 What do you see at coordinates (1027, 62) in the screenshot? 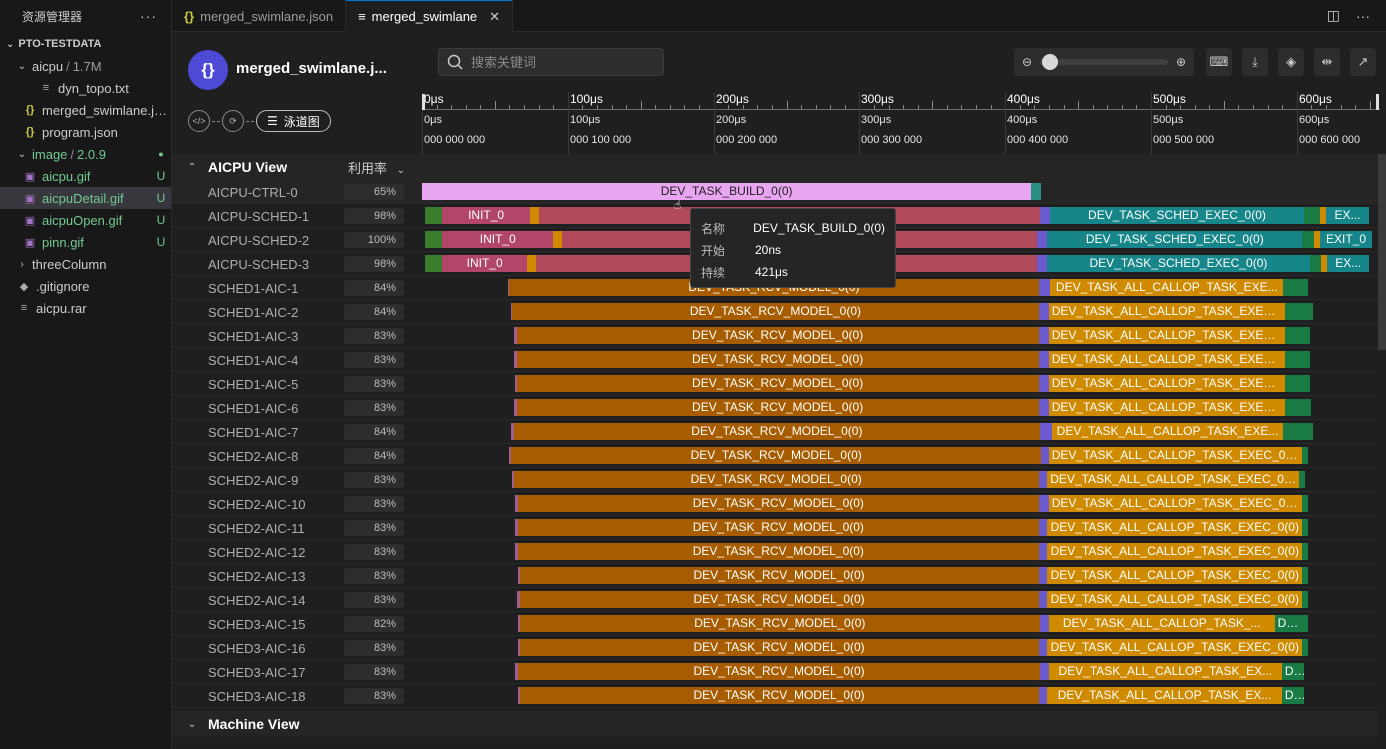
I see `zoom-out-icon: ⊖` at bounding box center [1027, 62].